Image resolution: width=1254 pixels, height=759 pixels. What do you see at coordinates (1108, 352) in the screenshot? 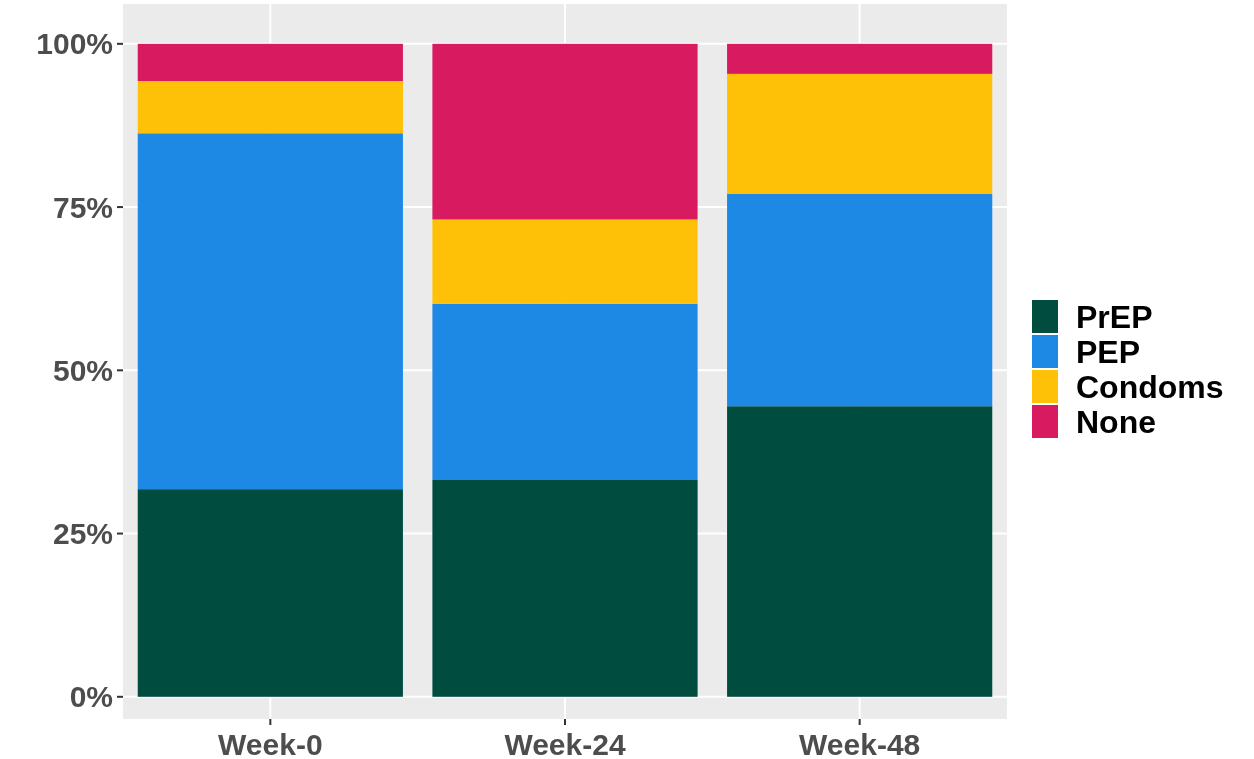
I see `legend-label: PEP` at bounding box center [1108, 352].